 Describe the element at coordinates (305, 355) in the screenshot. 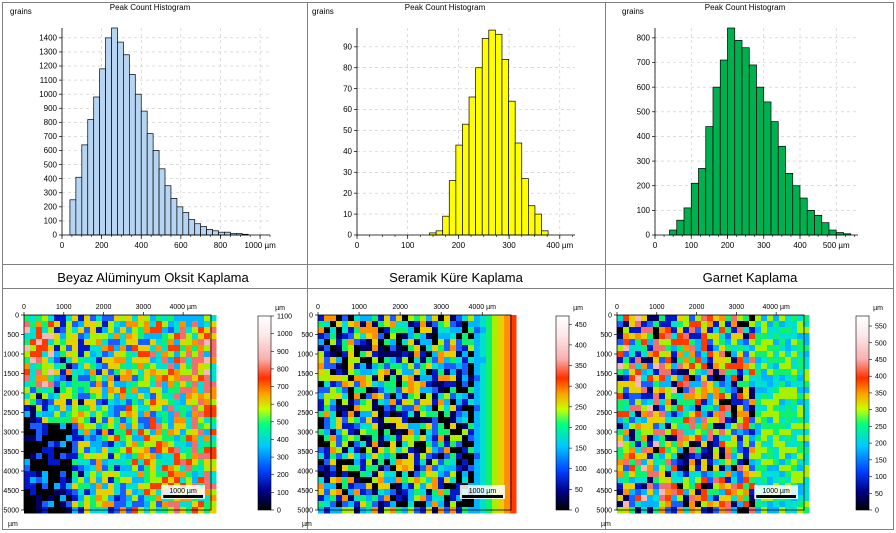

I see `map-y-tick-label: 1000` at that location.